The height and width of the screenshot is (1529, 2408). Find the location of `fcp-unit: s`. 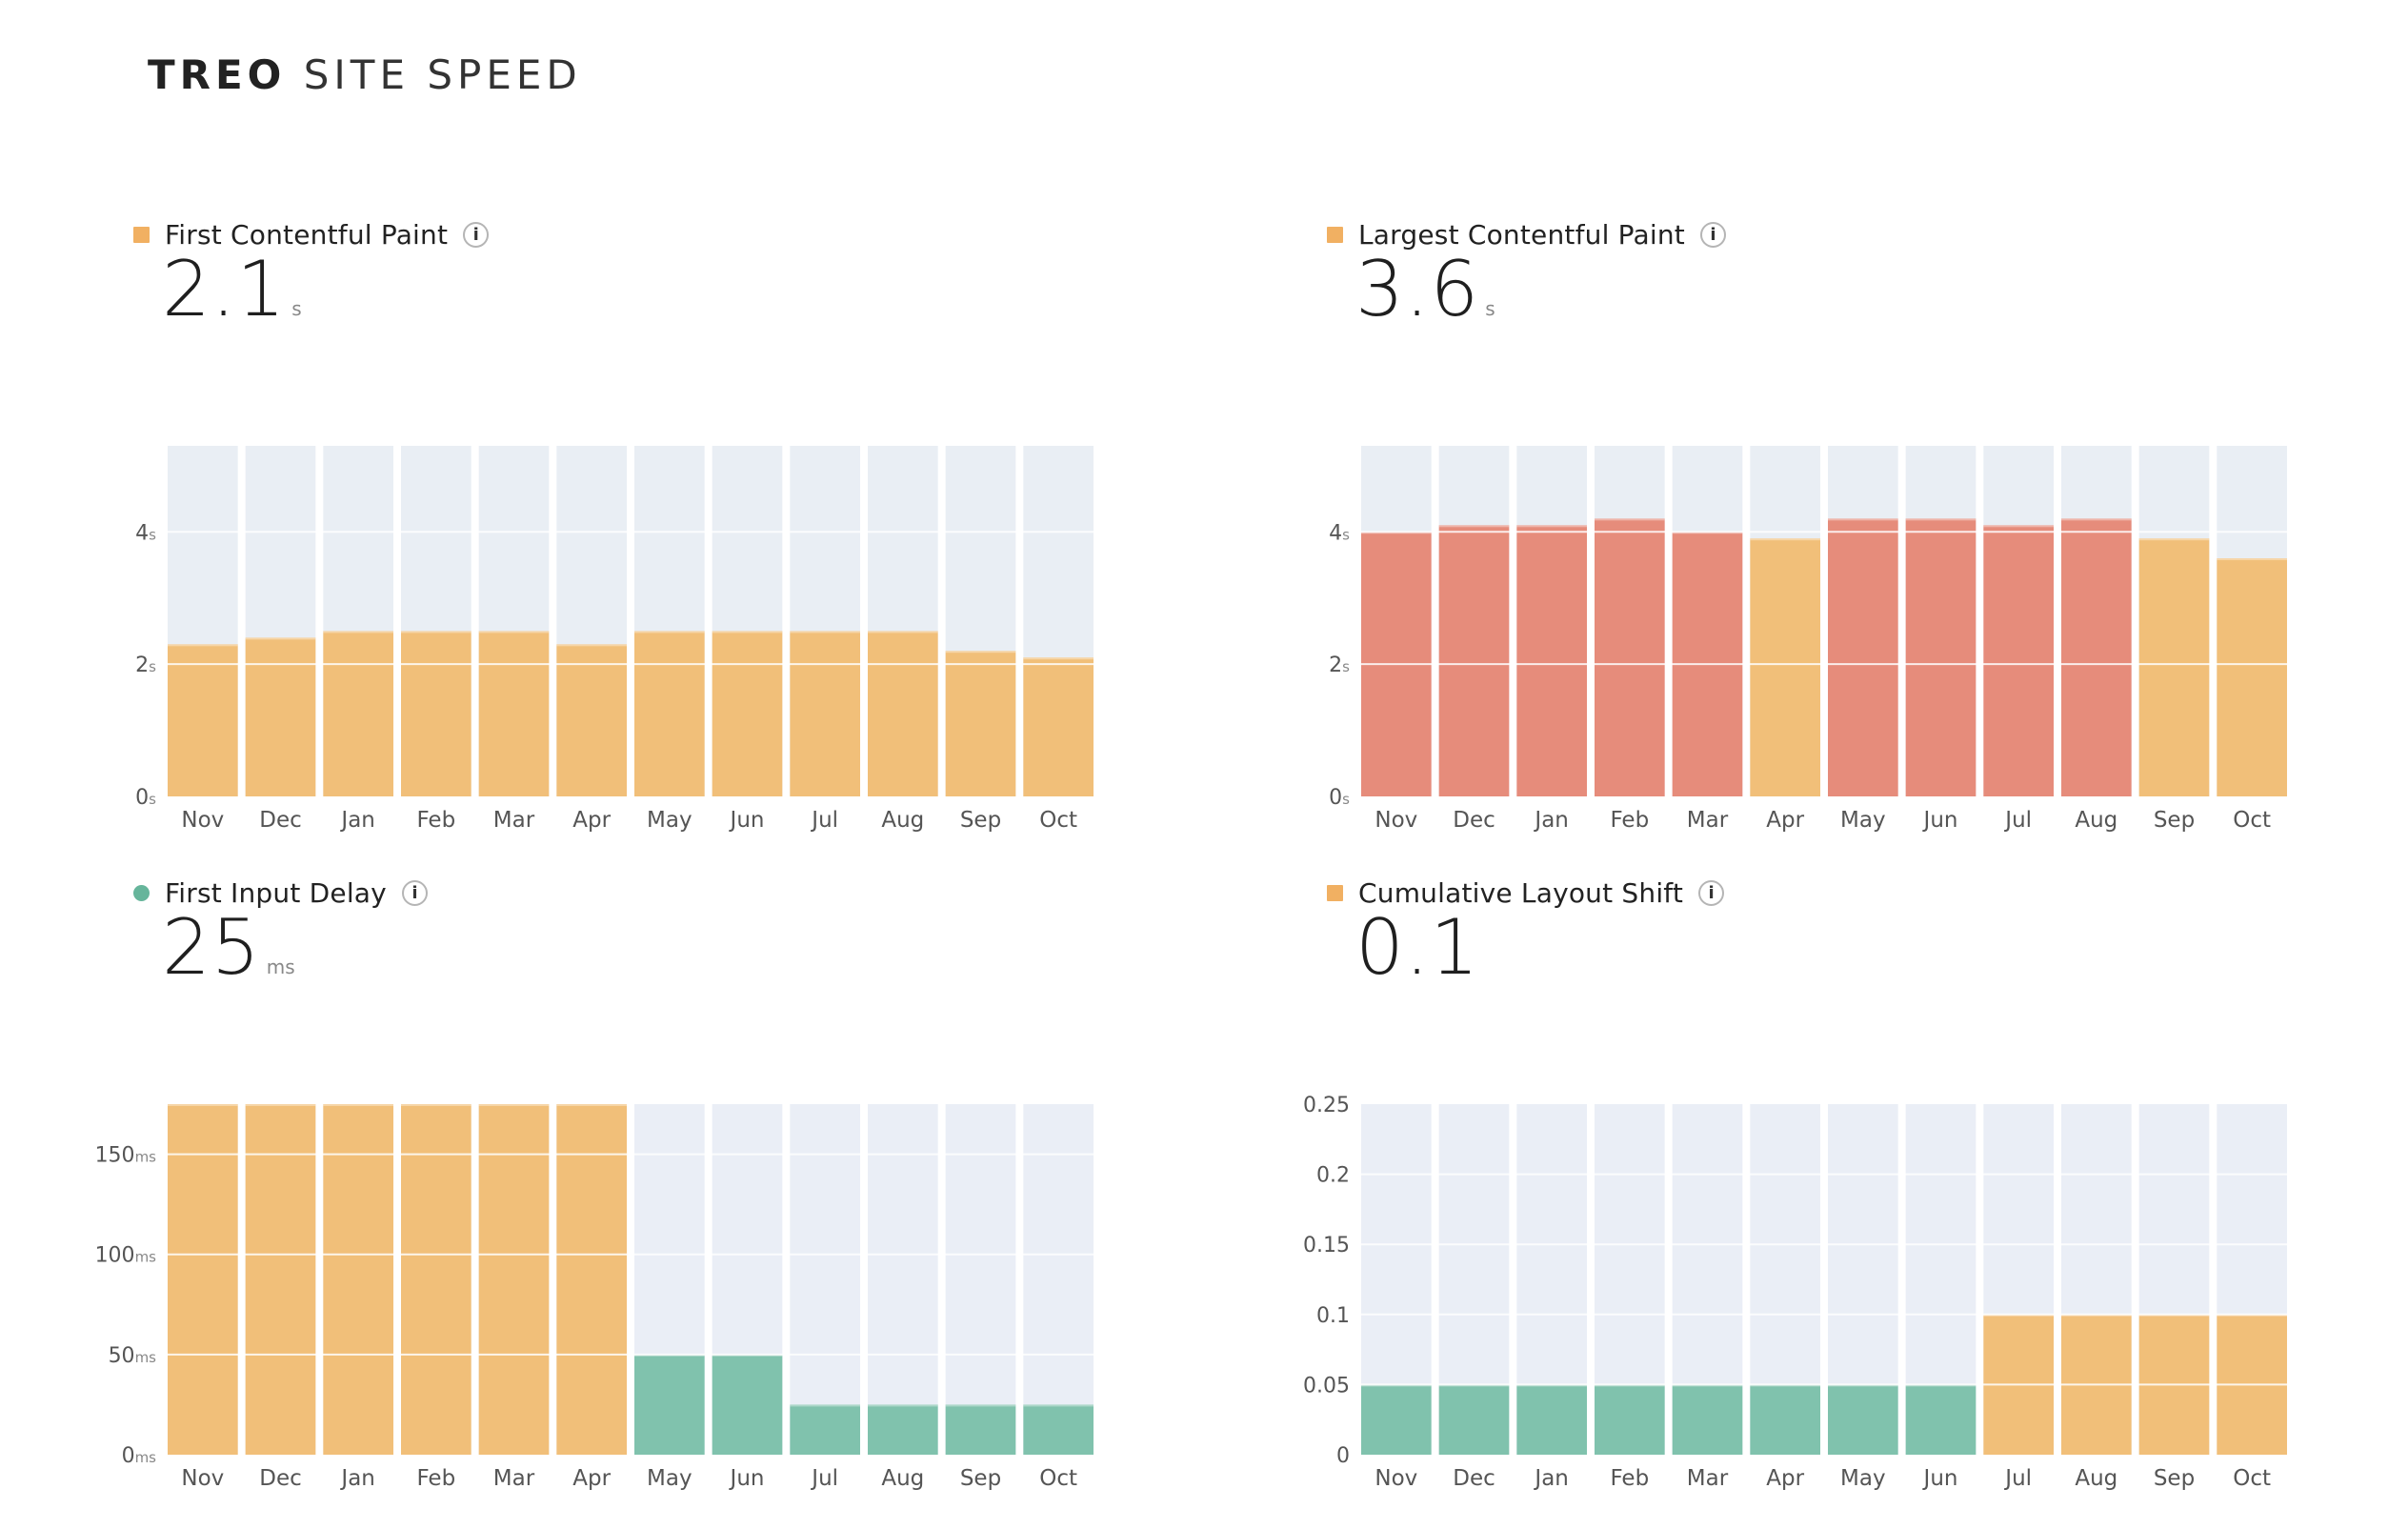

fcp-unit: s is located at coordinates (296, 308).